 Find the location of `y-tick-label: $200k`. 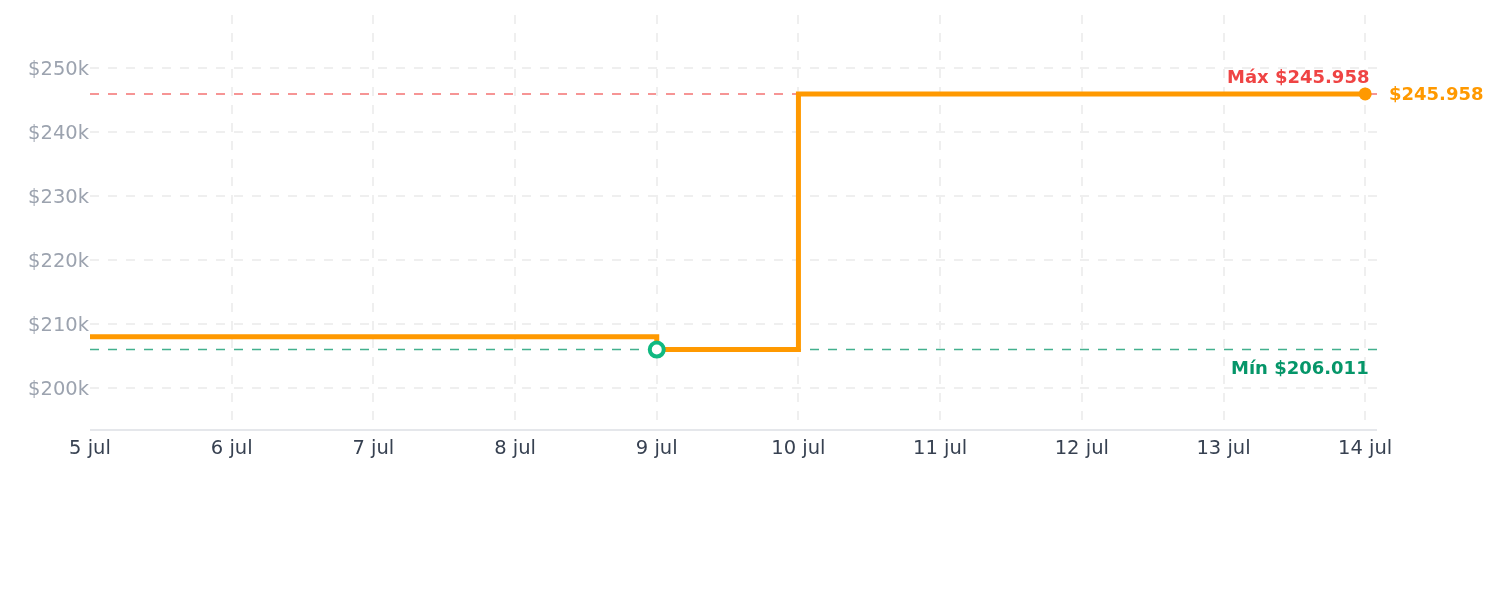

y-tick-label: $200k is located at coordinates (59, 388).